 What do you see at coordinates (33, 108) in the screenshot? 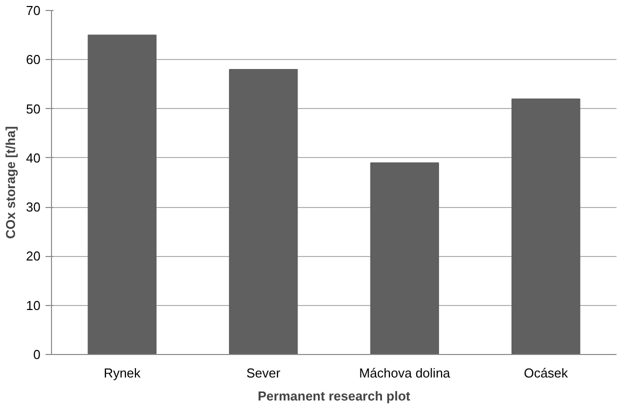
I see `y-tick-label: 50` at bounding box center [33, 108].